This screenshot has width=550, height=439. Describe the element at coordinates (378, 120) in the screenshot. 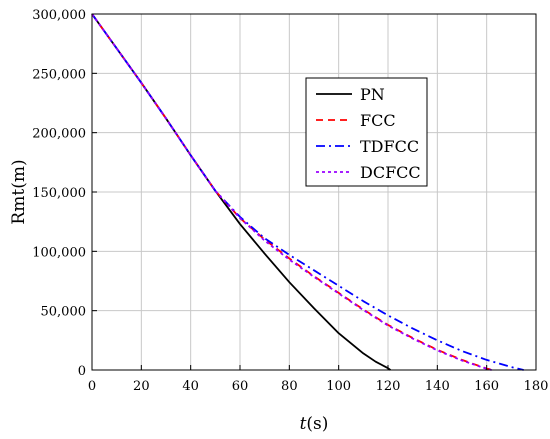

I see `legend-label-fcc: FCC` at that location.